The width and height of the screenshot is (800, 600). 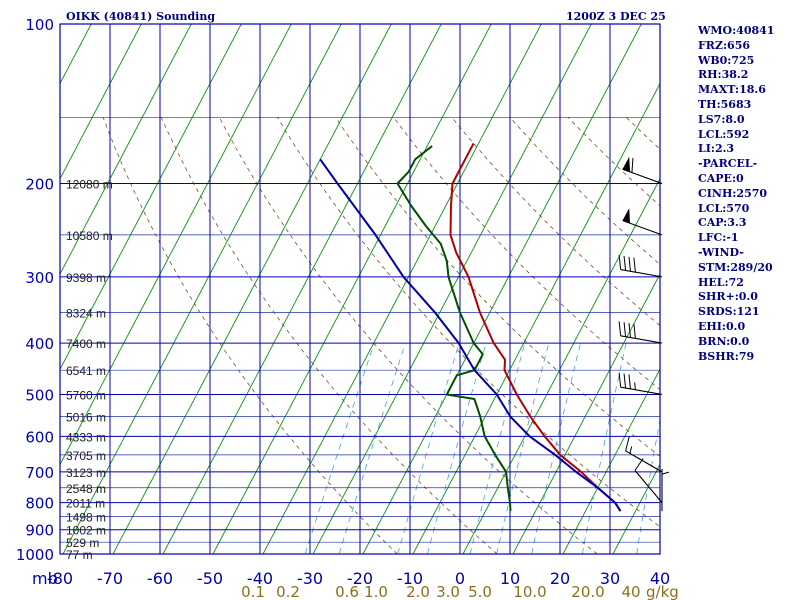 What do you see at coordinates (733, 193) in the screenshot?
I see `index-item: CINH:2570` at bounding box center [733, 193].